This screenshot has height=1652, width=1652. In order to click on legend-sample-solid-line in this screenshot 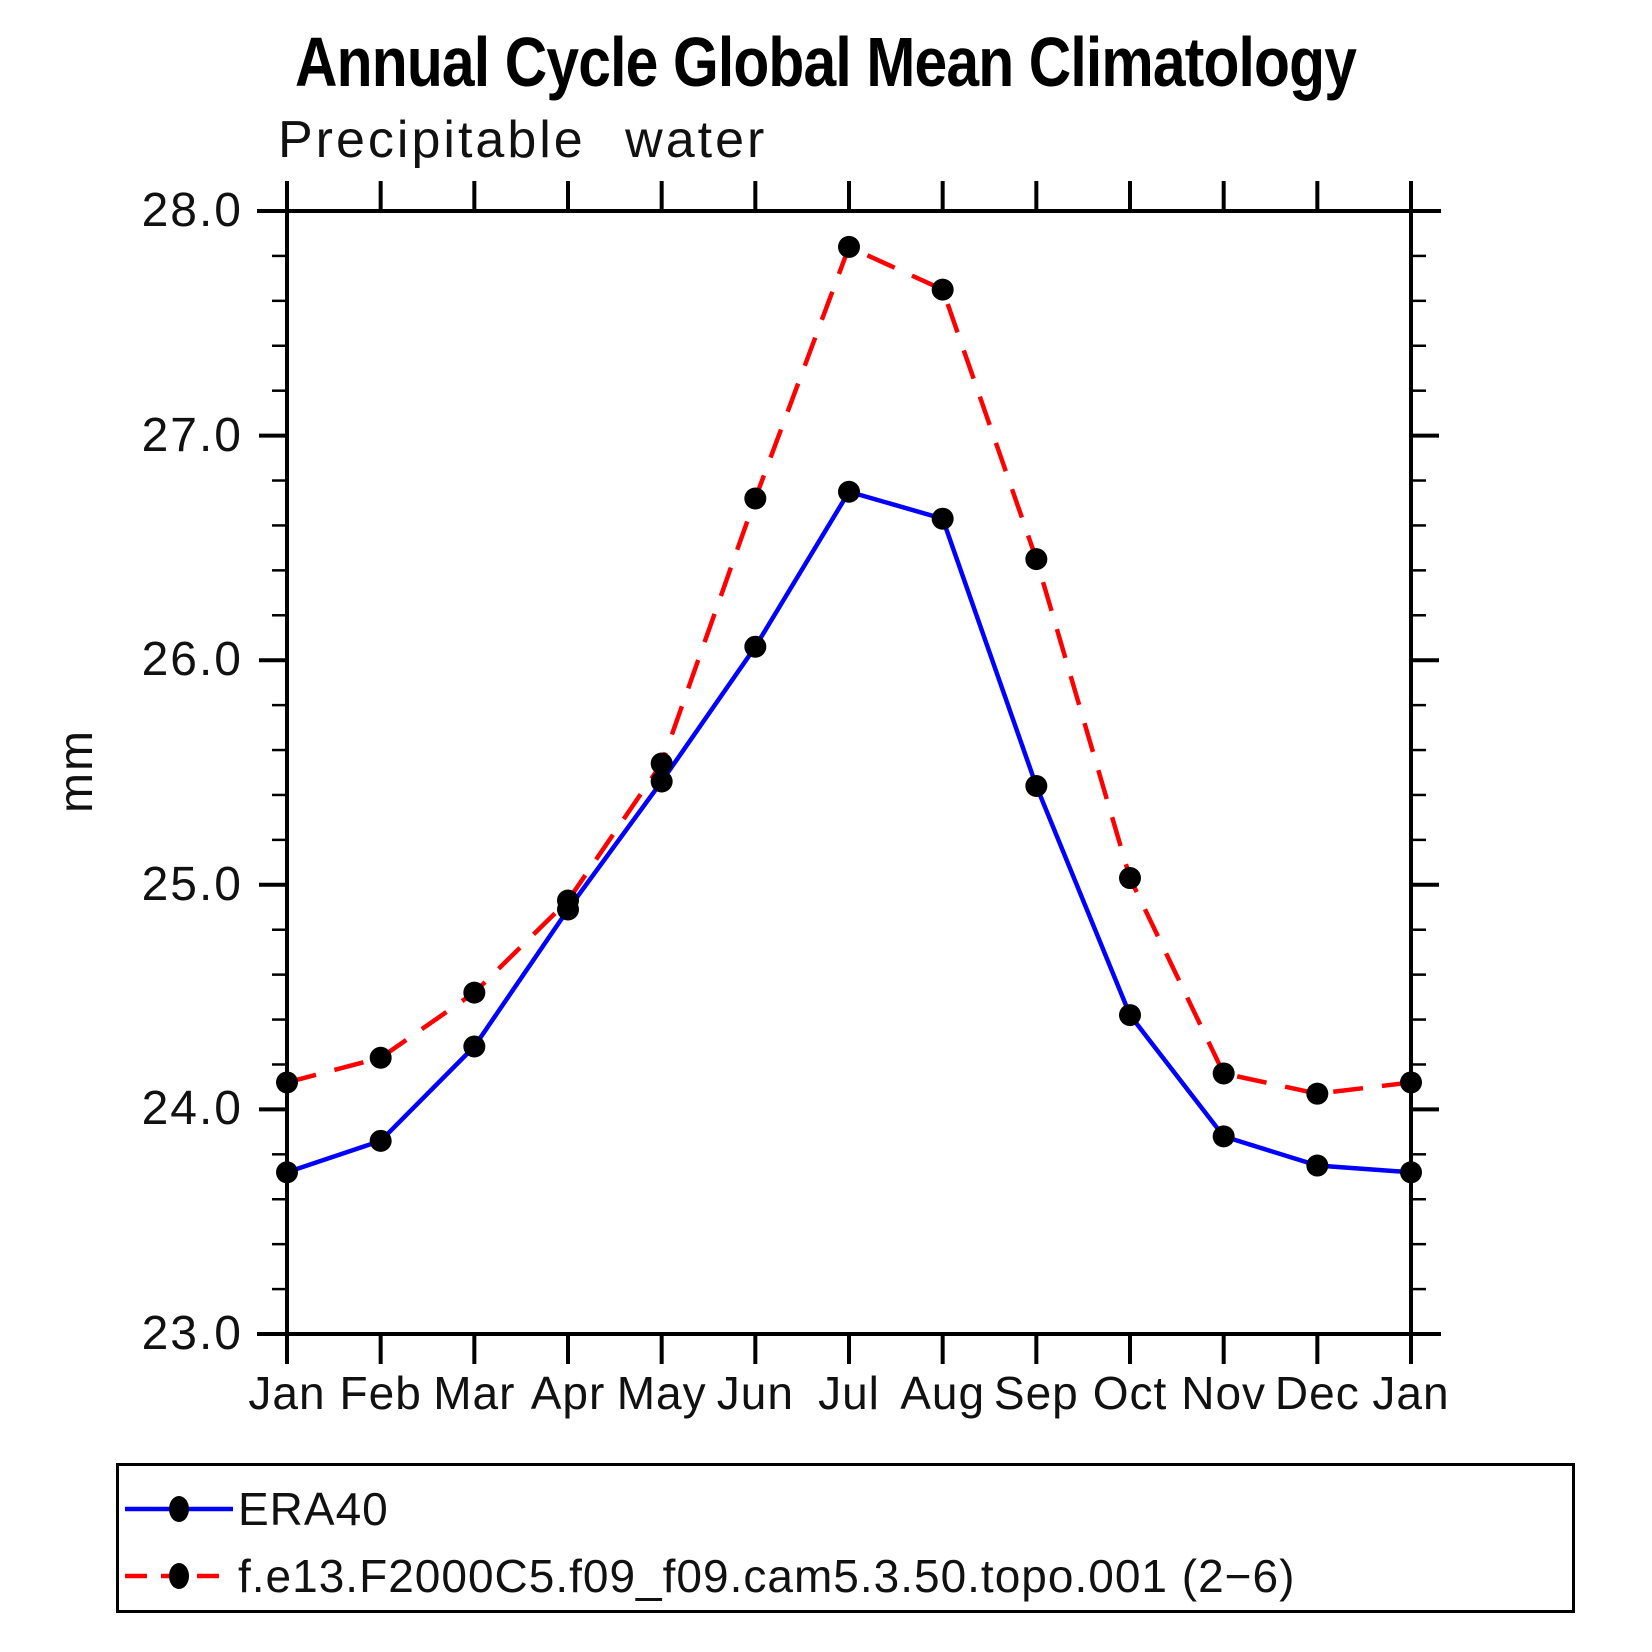, I will do `click(179, 1509)`.